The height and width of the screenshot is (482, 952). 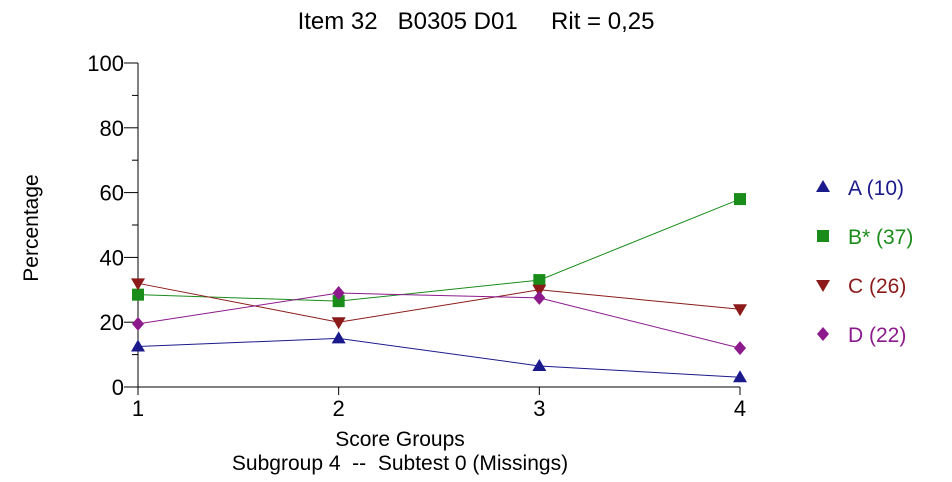 What do you see at coordinates (439, 250) in the screenshot?
I see `series-line-bstar` at bounding box center [439, 250].